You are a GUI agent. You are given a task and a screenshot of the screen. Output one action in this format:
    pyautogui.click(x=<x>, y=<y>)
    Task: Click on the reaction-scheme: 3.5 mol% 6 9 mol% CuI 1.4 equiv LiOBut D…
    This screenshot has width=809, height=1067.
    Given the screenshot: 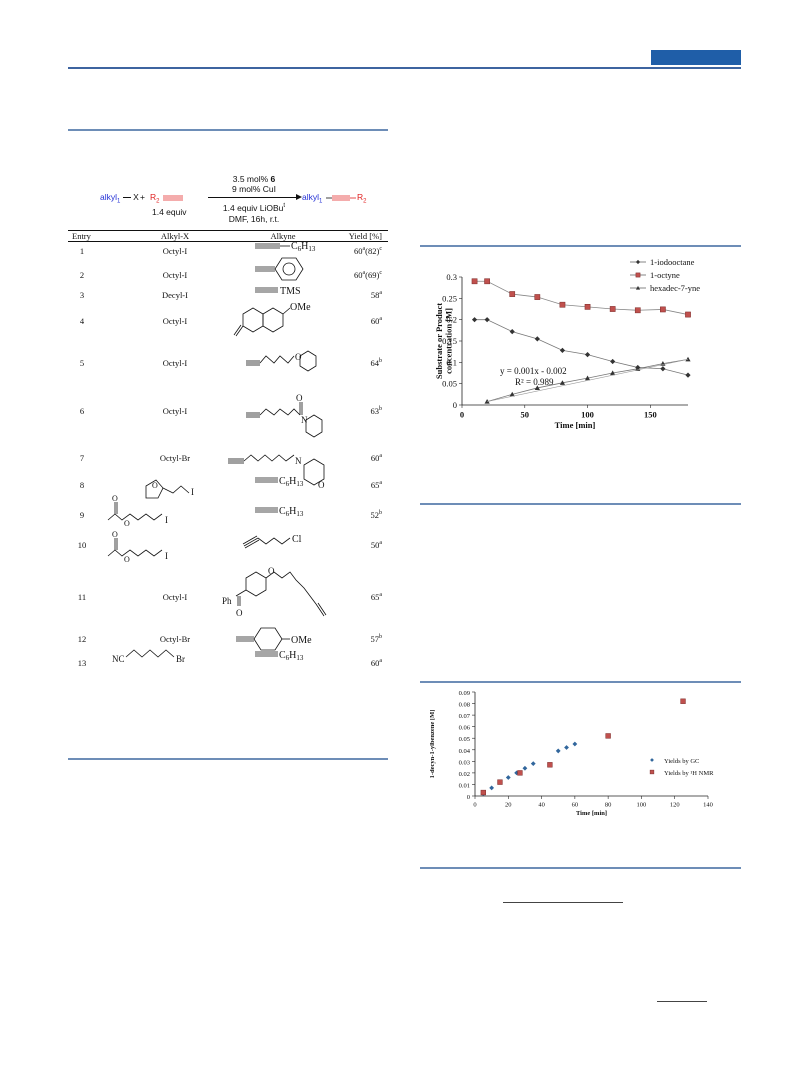 What is the action you would take?
    pyautogui.click(x=235, y=200)
    